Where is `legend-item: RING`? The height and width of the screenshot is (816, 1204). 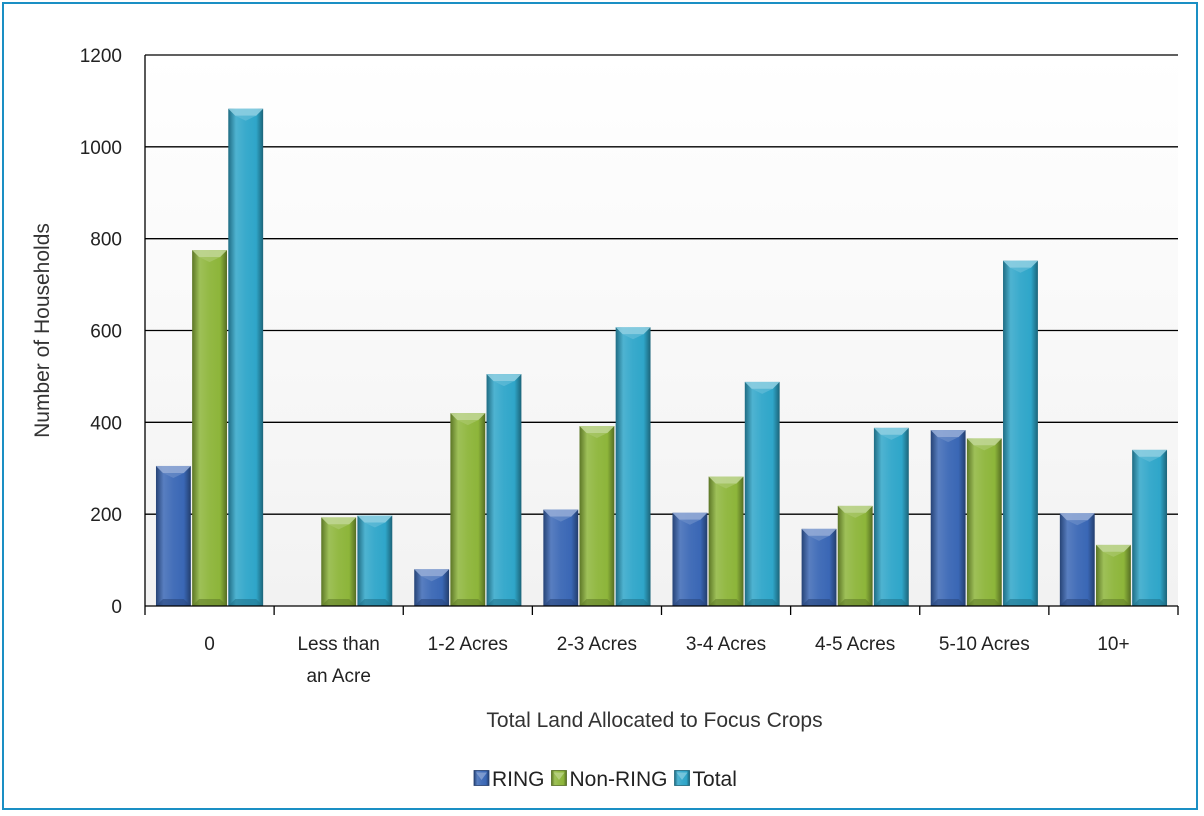
legend-item: RING is located at coordinates (509, 779).